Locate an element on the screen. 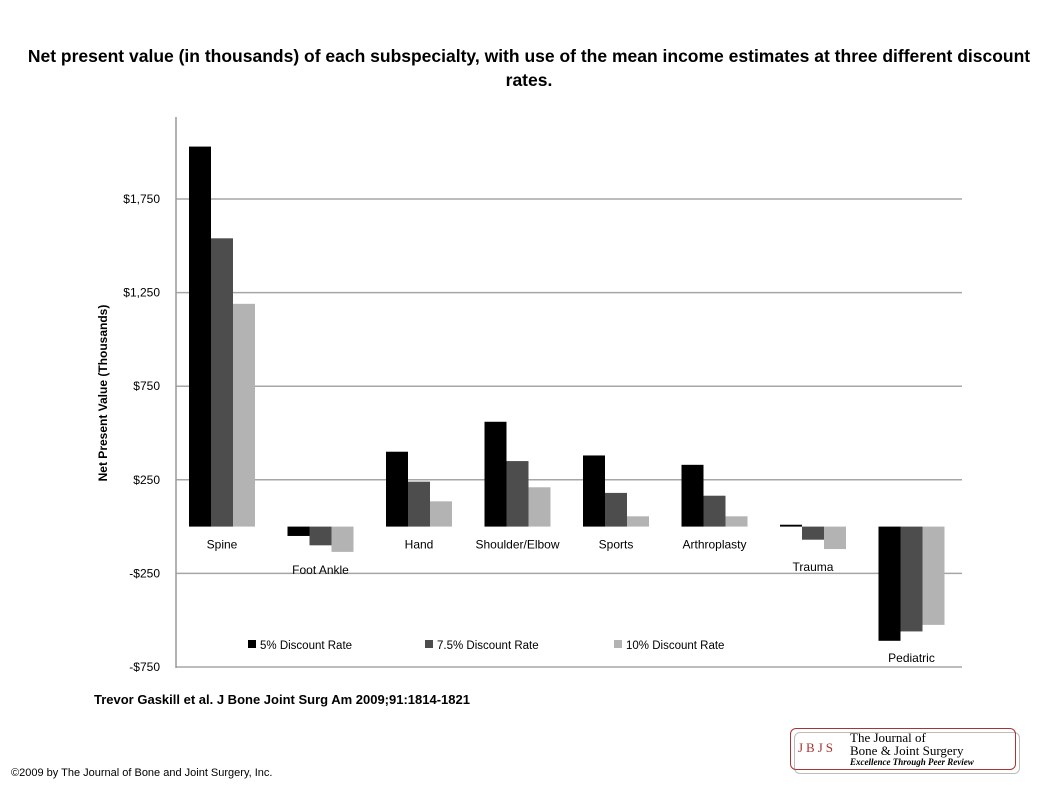 This screenshot has height=793, width=1058. category-label: Sports is located at coordinates (616, 545).